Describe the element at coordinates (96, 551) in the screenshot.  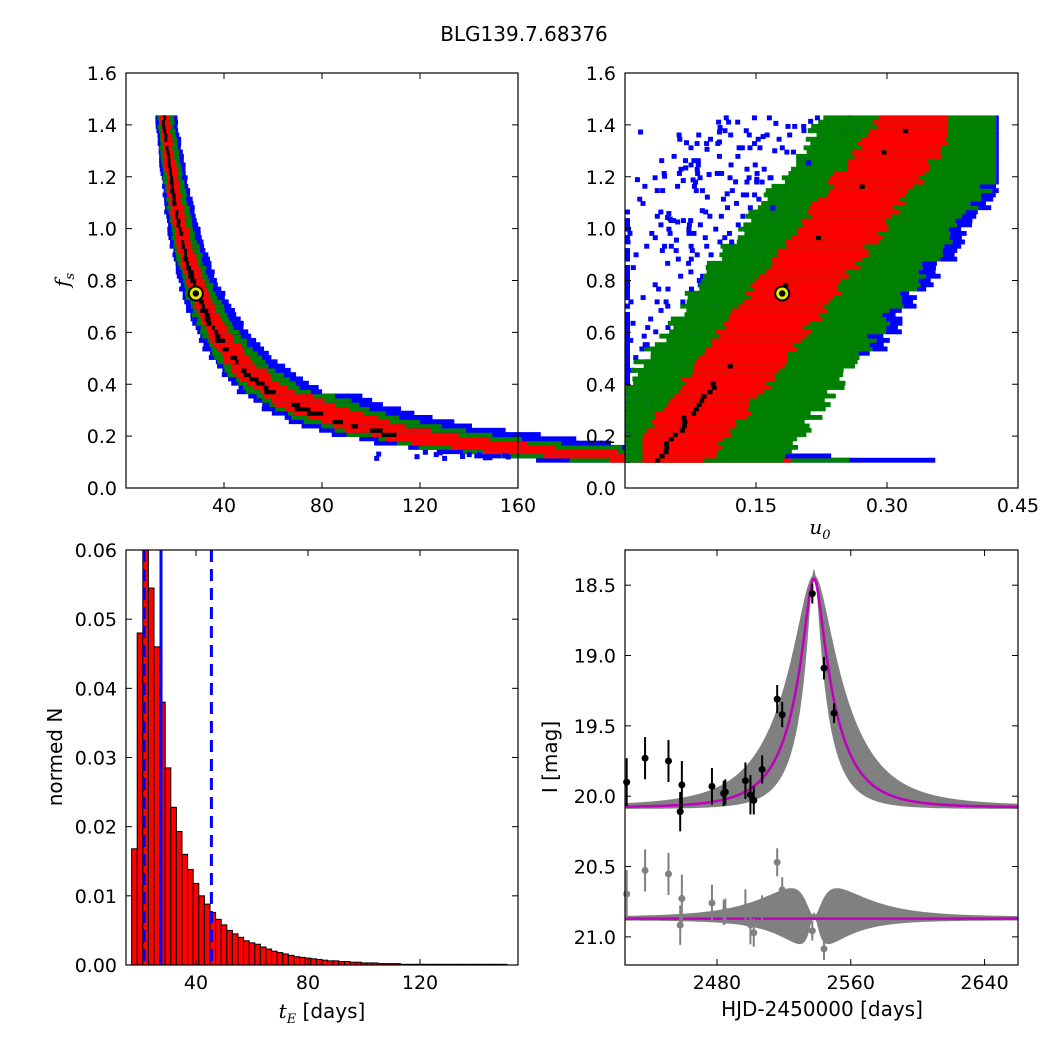
I see `y-tick-label: 0.06` at that location.